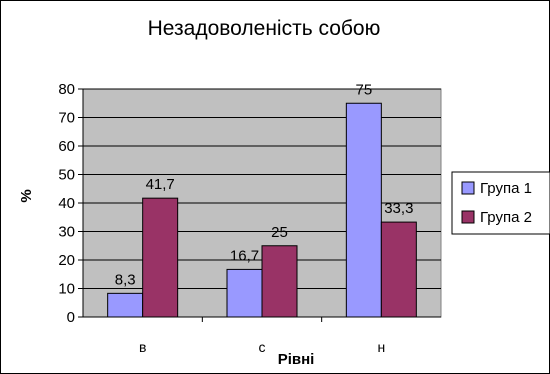 The image size is (550, 374). Describe the element at coordinates (66, 260) in the screenshot. I see `y-tick-label: 20` at that location.